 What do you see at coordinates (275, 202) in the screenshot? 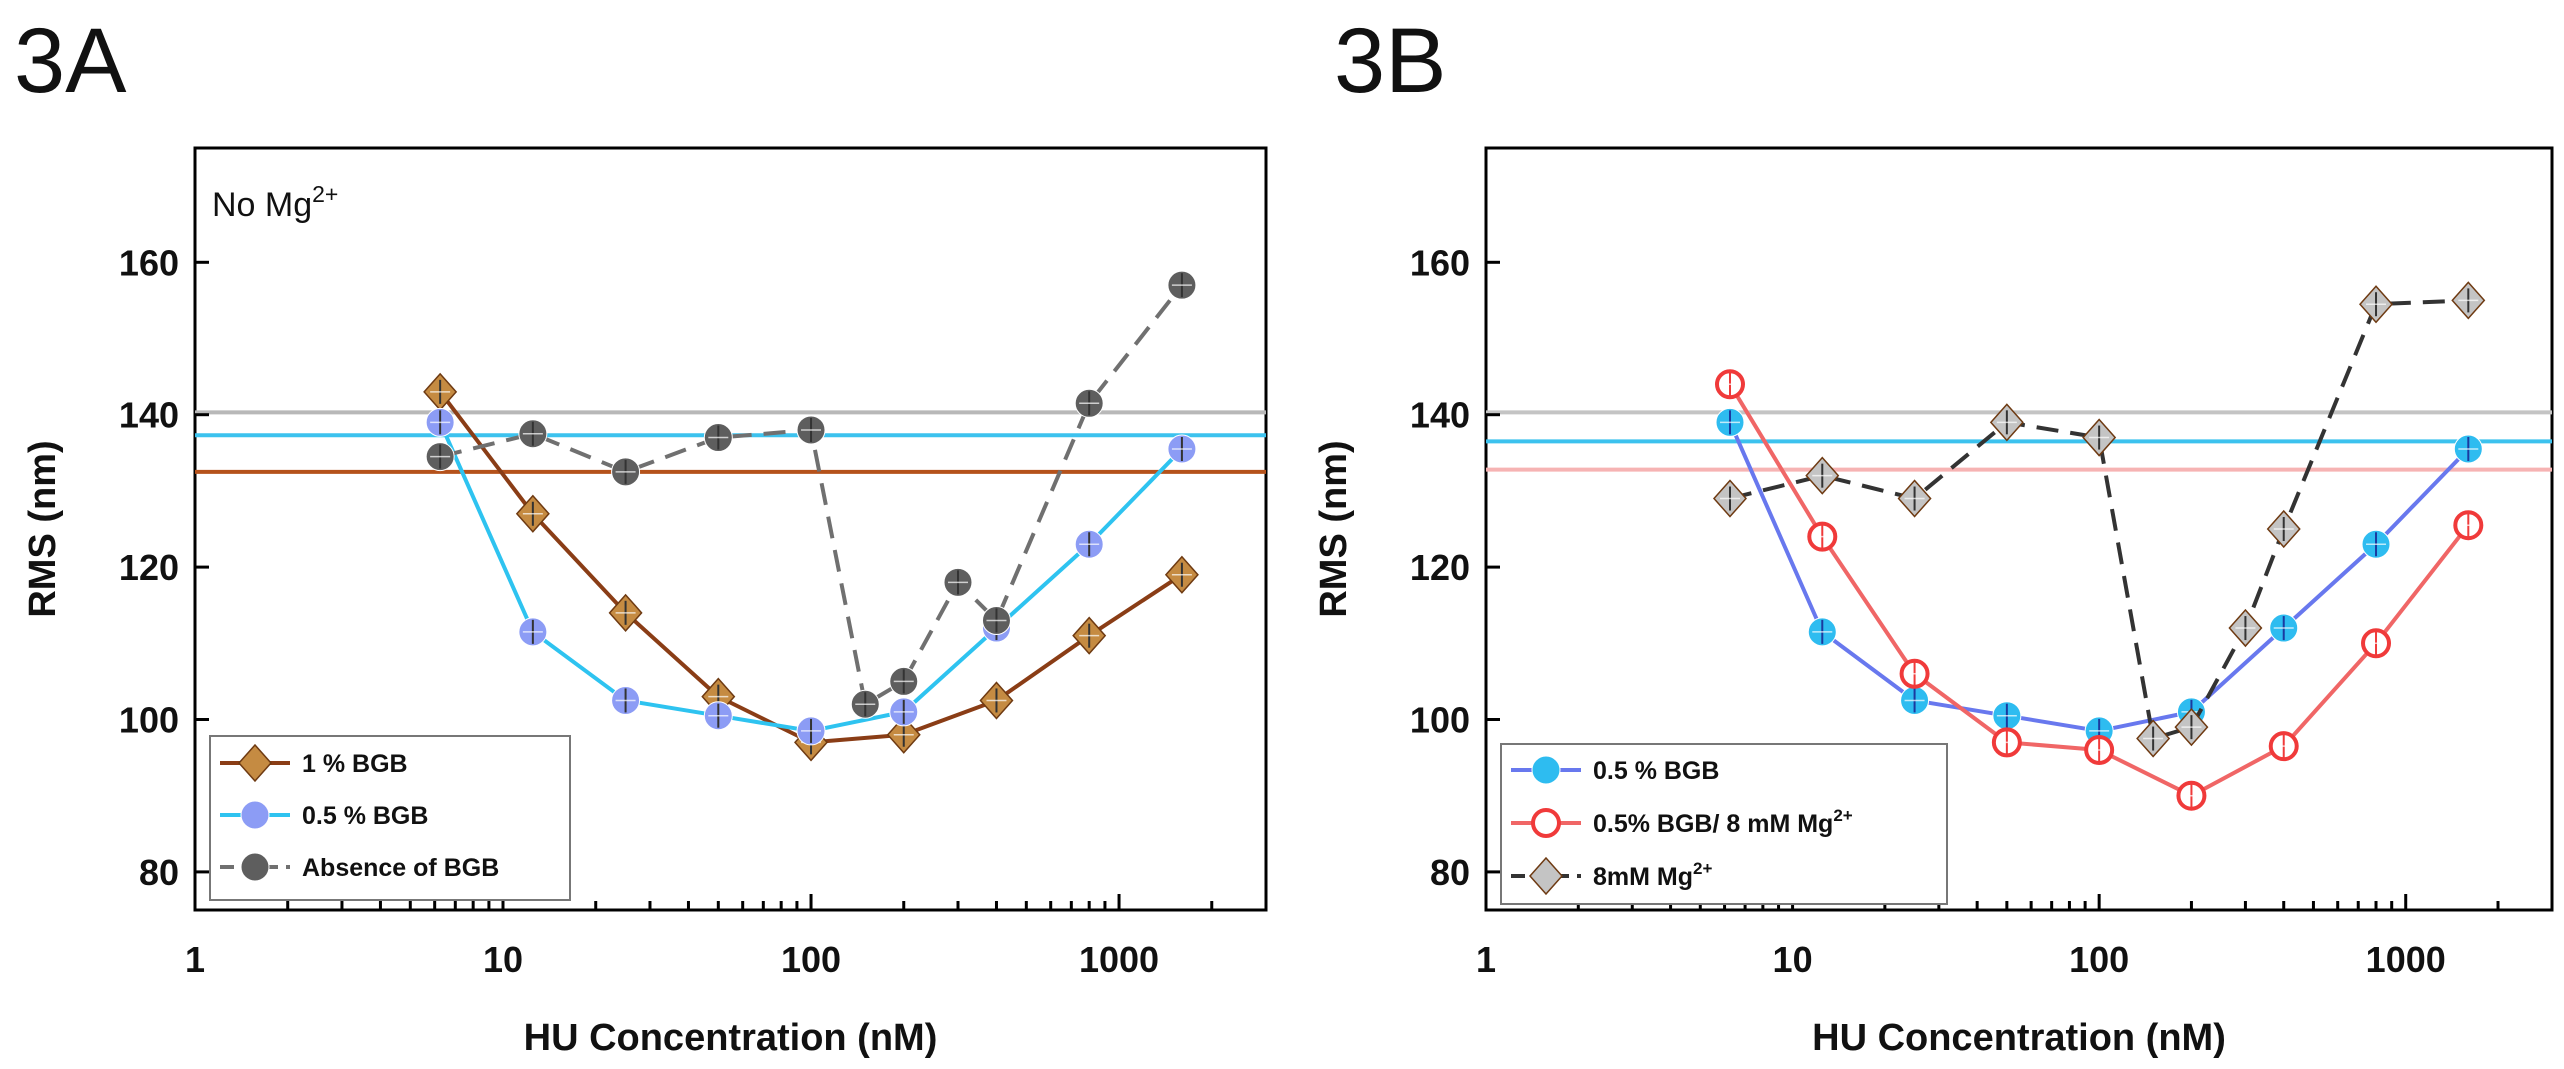
I see `annotation-label: No Mg2+` at bounding box center [275, 202].